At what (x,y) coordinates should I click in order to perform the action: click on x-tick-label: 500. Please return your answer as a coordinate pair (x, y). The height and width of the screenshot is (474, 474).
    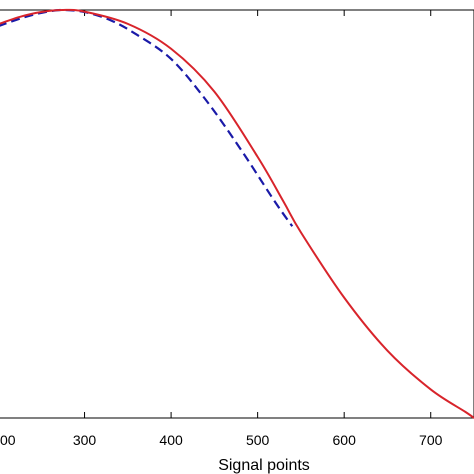
    Looking at the image, I should click on (258, 440).